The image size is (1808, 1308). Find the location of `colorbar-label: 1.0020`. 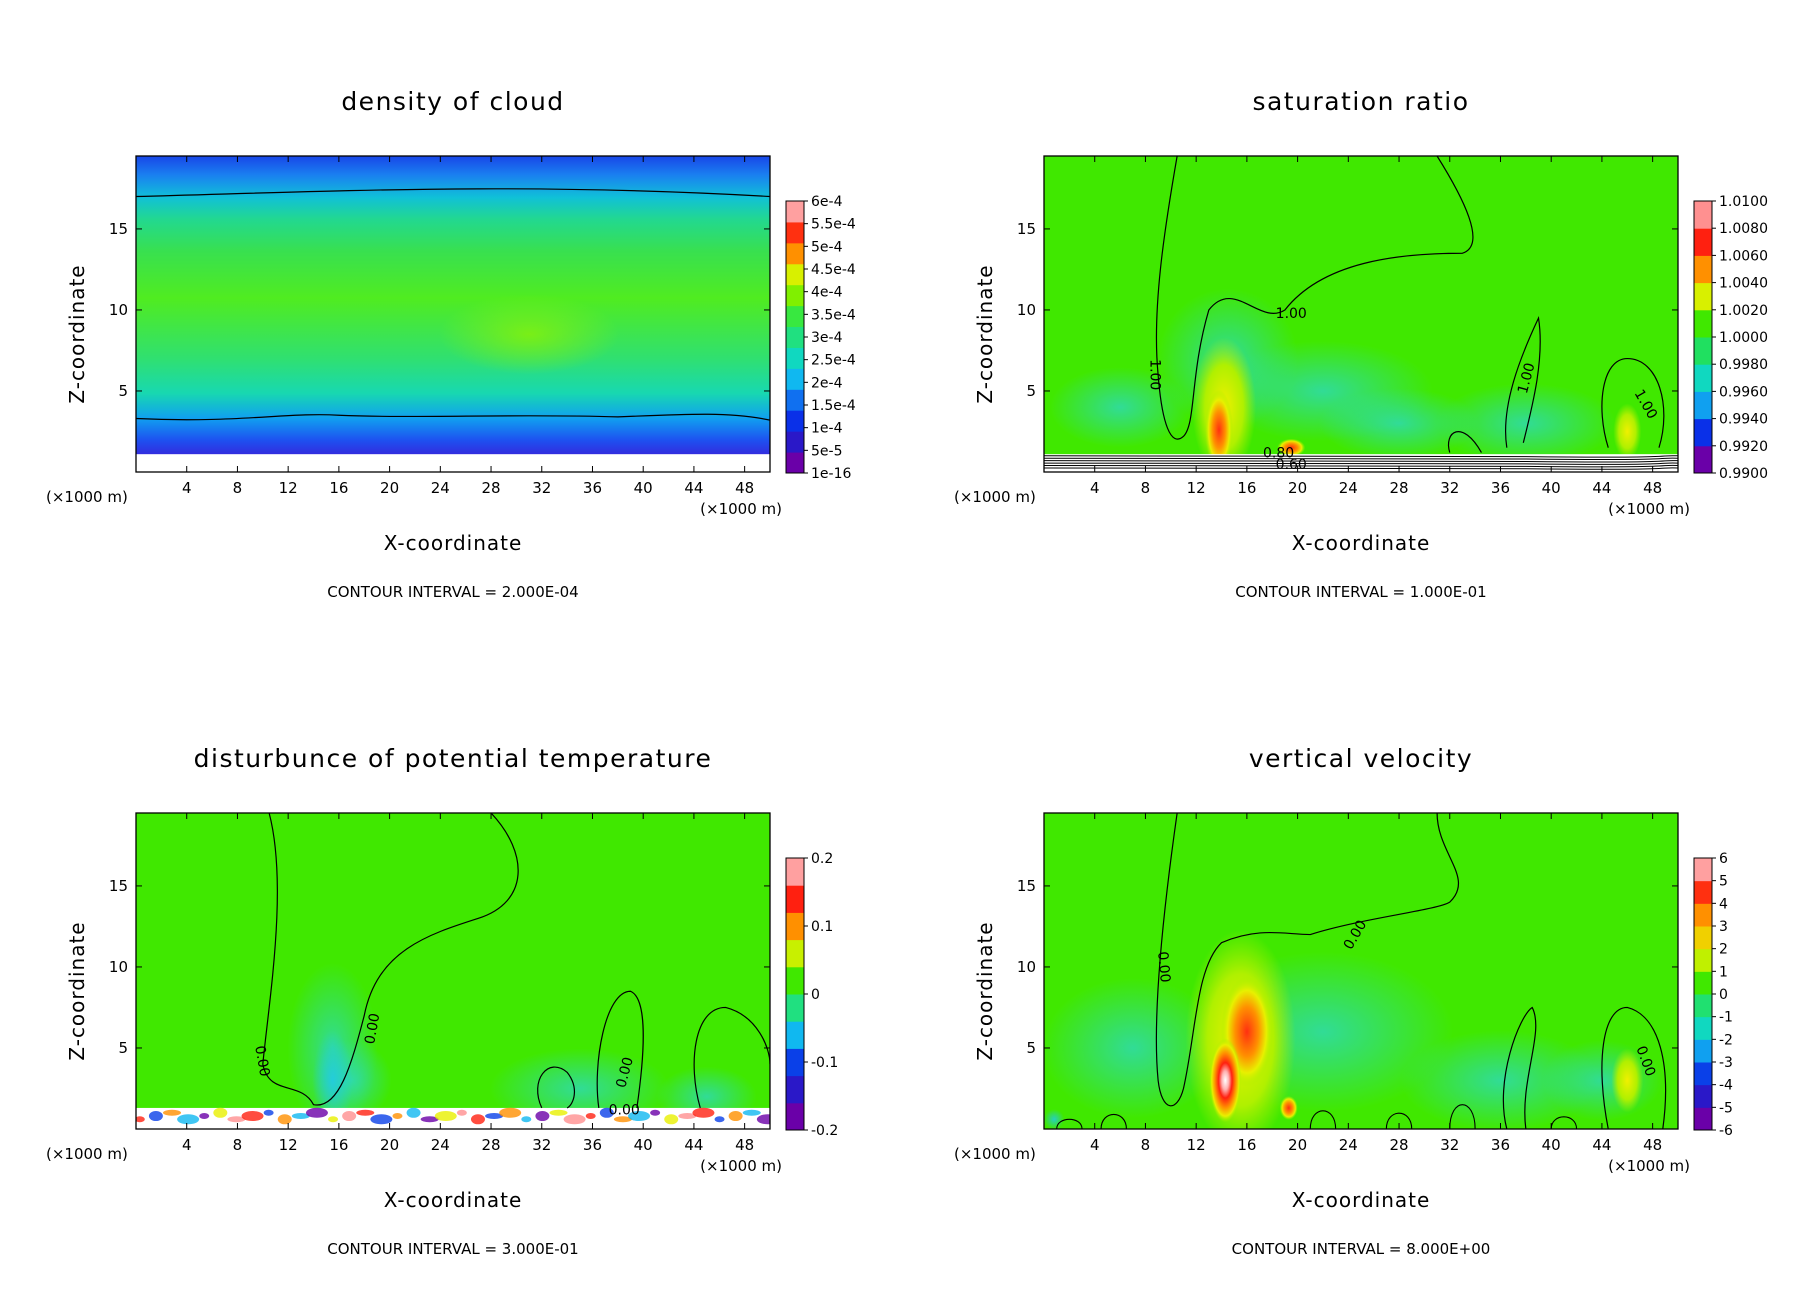

colorbar-label: 1.0020 is located at coordinates (1743, 311).